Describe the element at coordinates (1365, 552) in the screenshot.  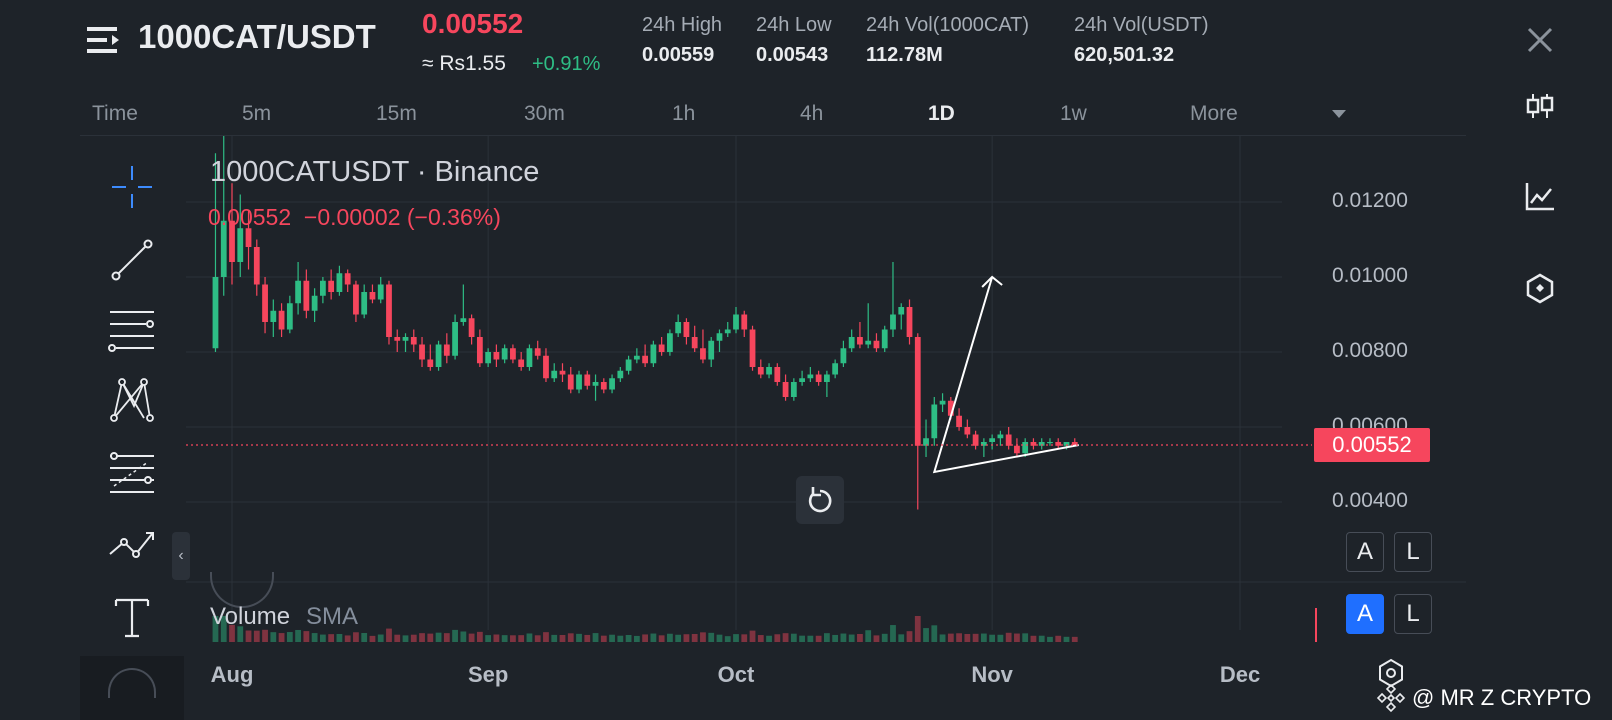
I see `auto-scale-button-price: A` at that location.